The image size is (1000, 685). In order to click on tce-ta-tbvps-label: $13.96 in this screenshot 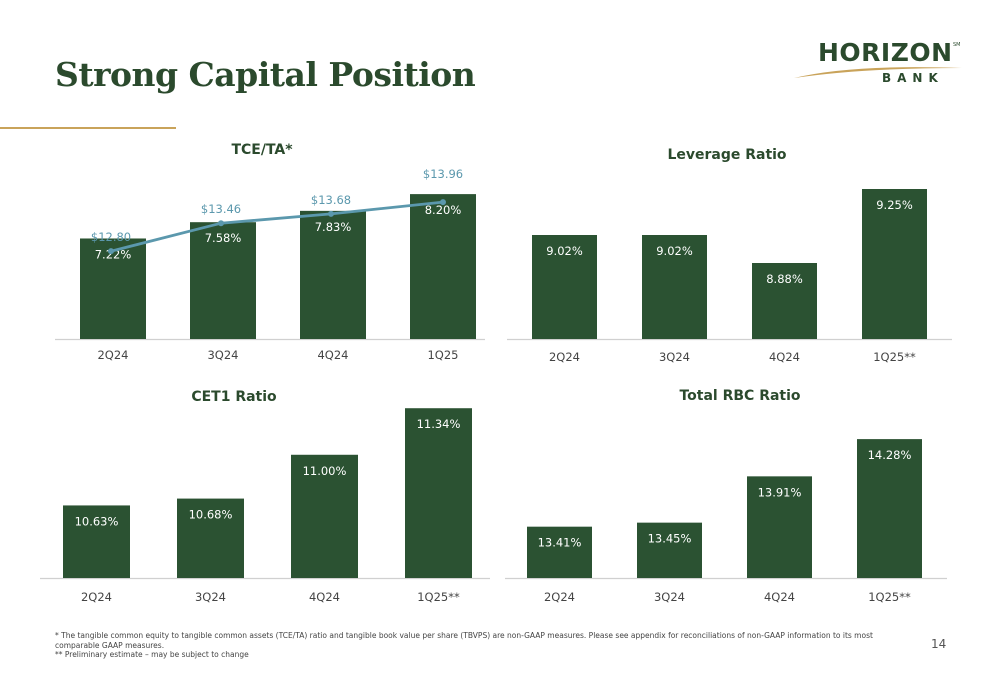, I will do `click(443, 174)`.